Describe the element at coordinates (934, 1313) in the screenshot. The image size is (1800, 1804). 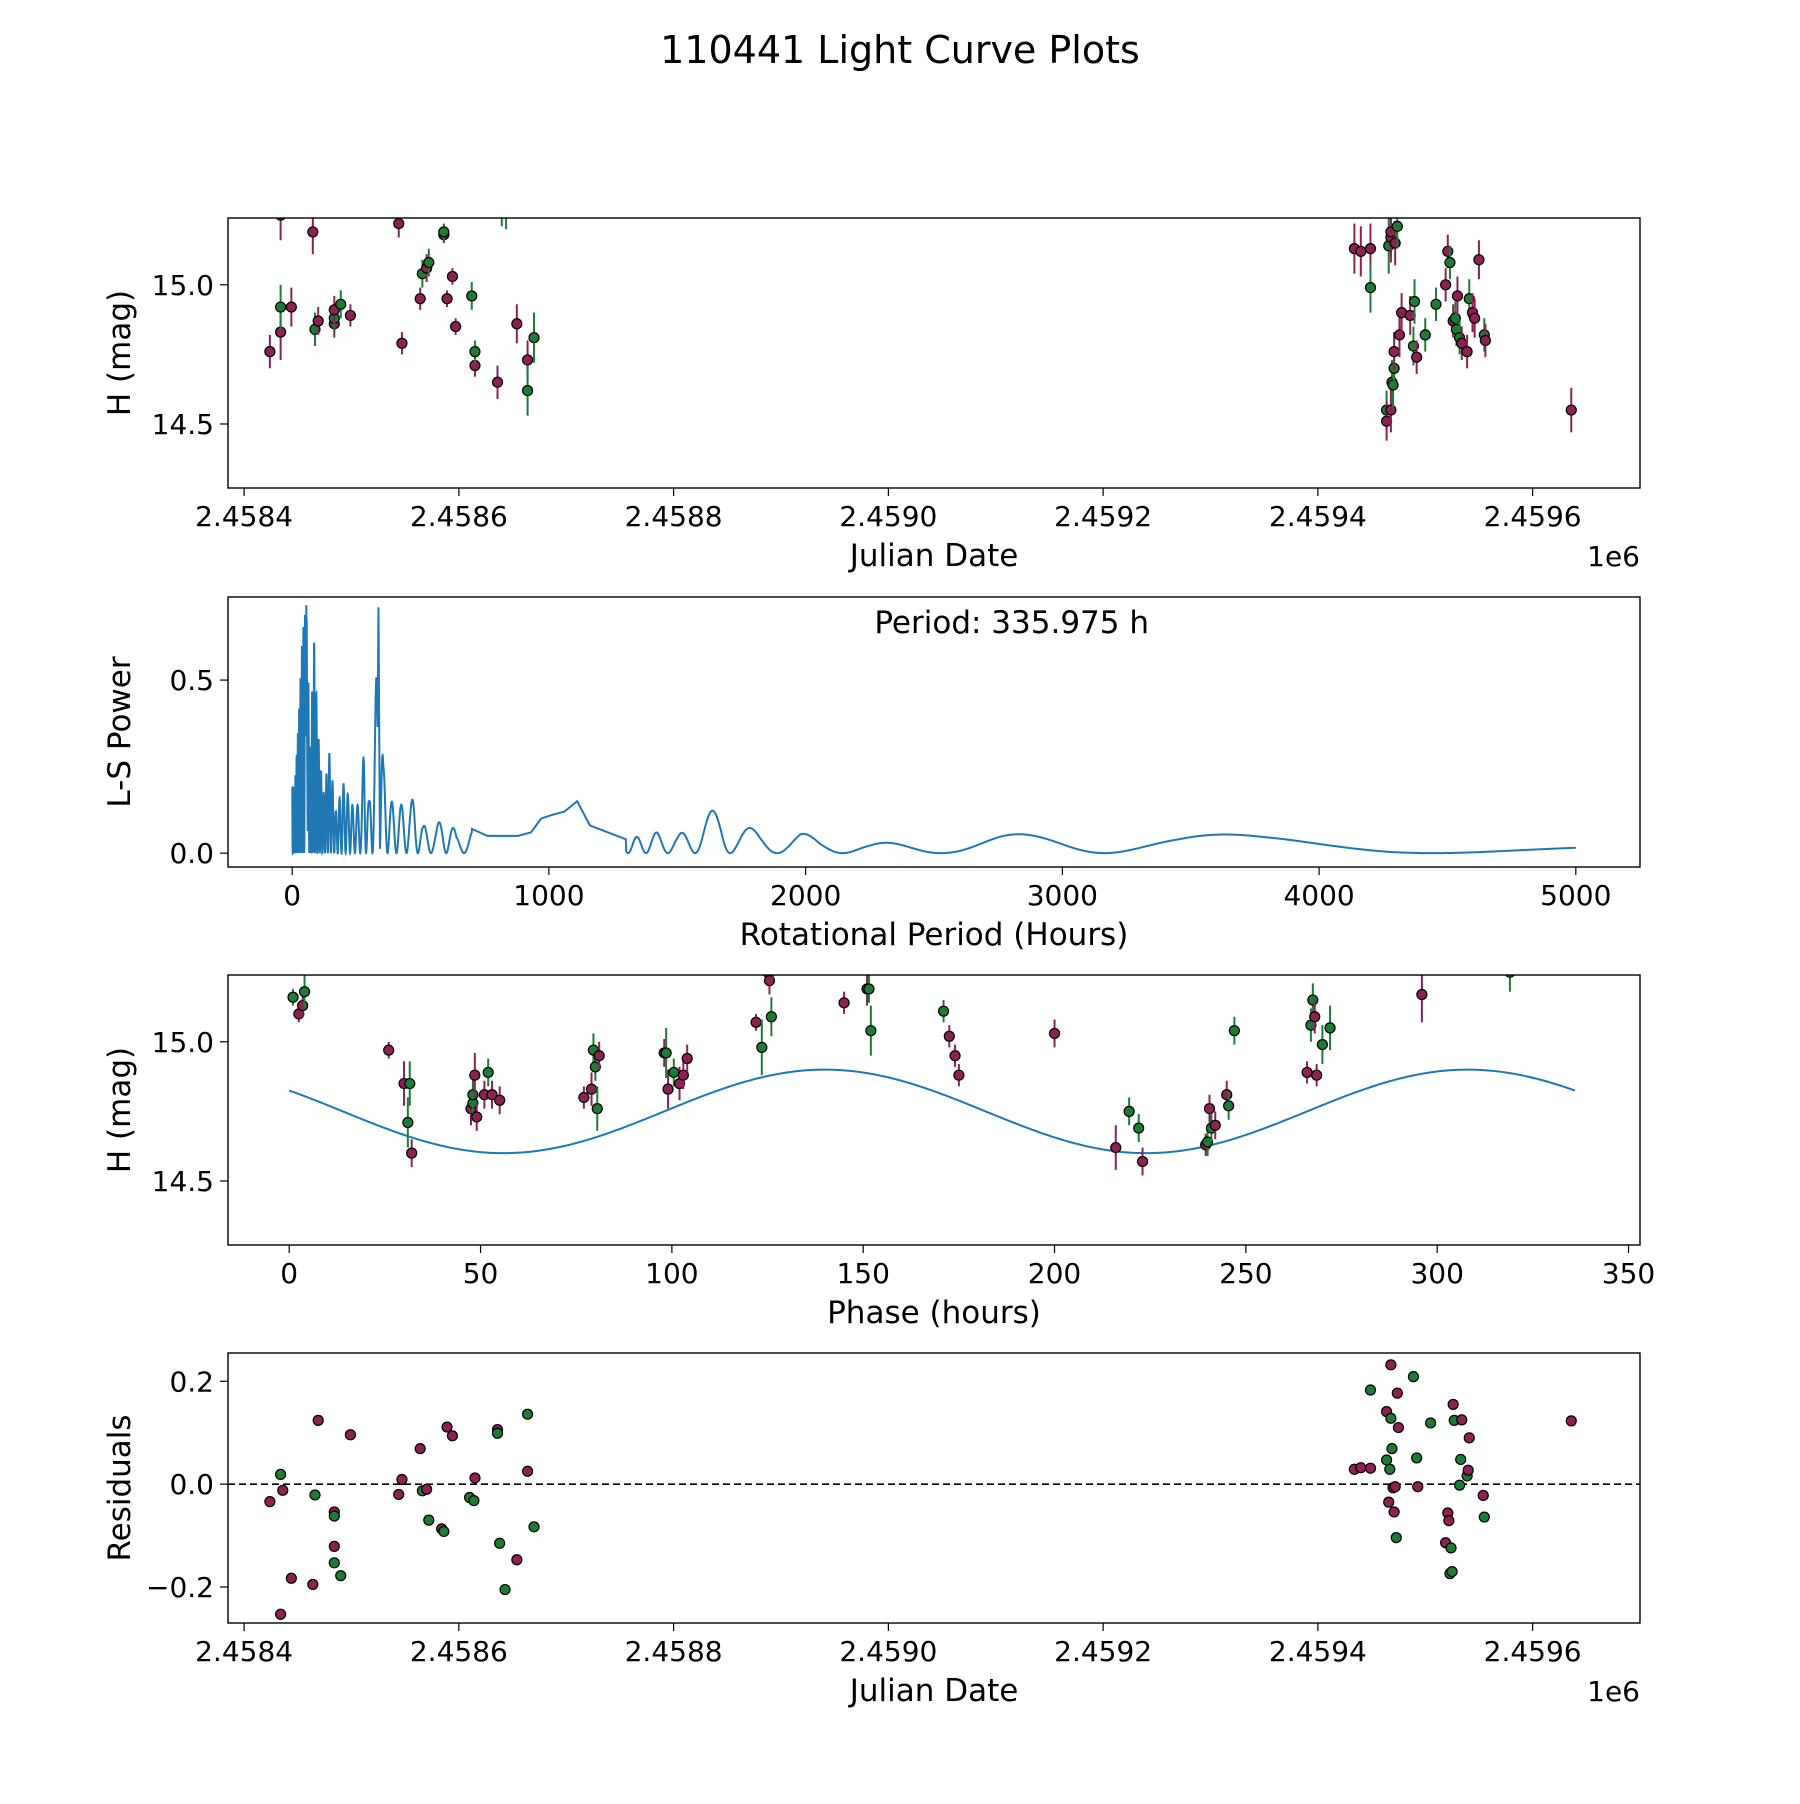
I see `x-axis-label: Phase (hours)` at that location.